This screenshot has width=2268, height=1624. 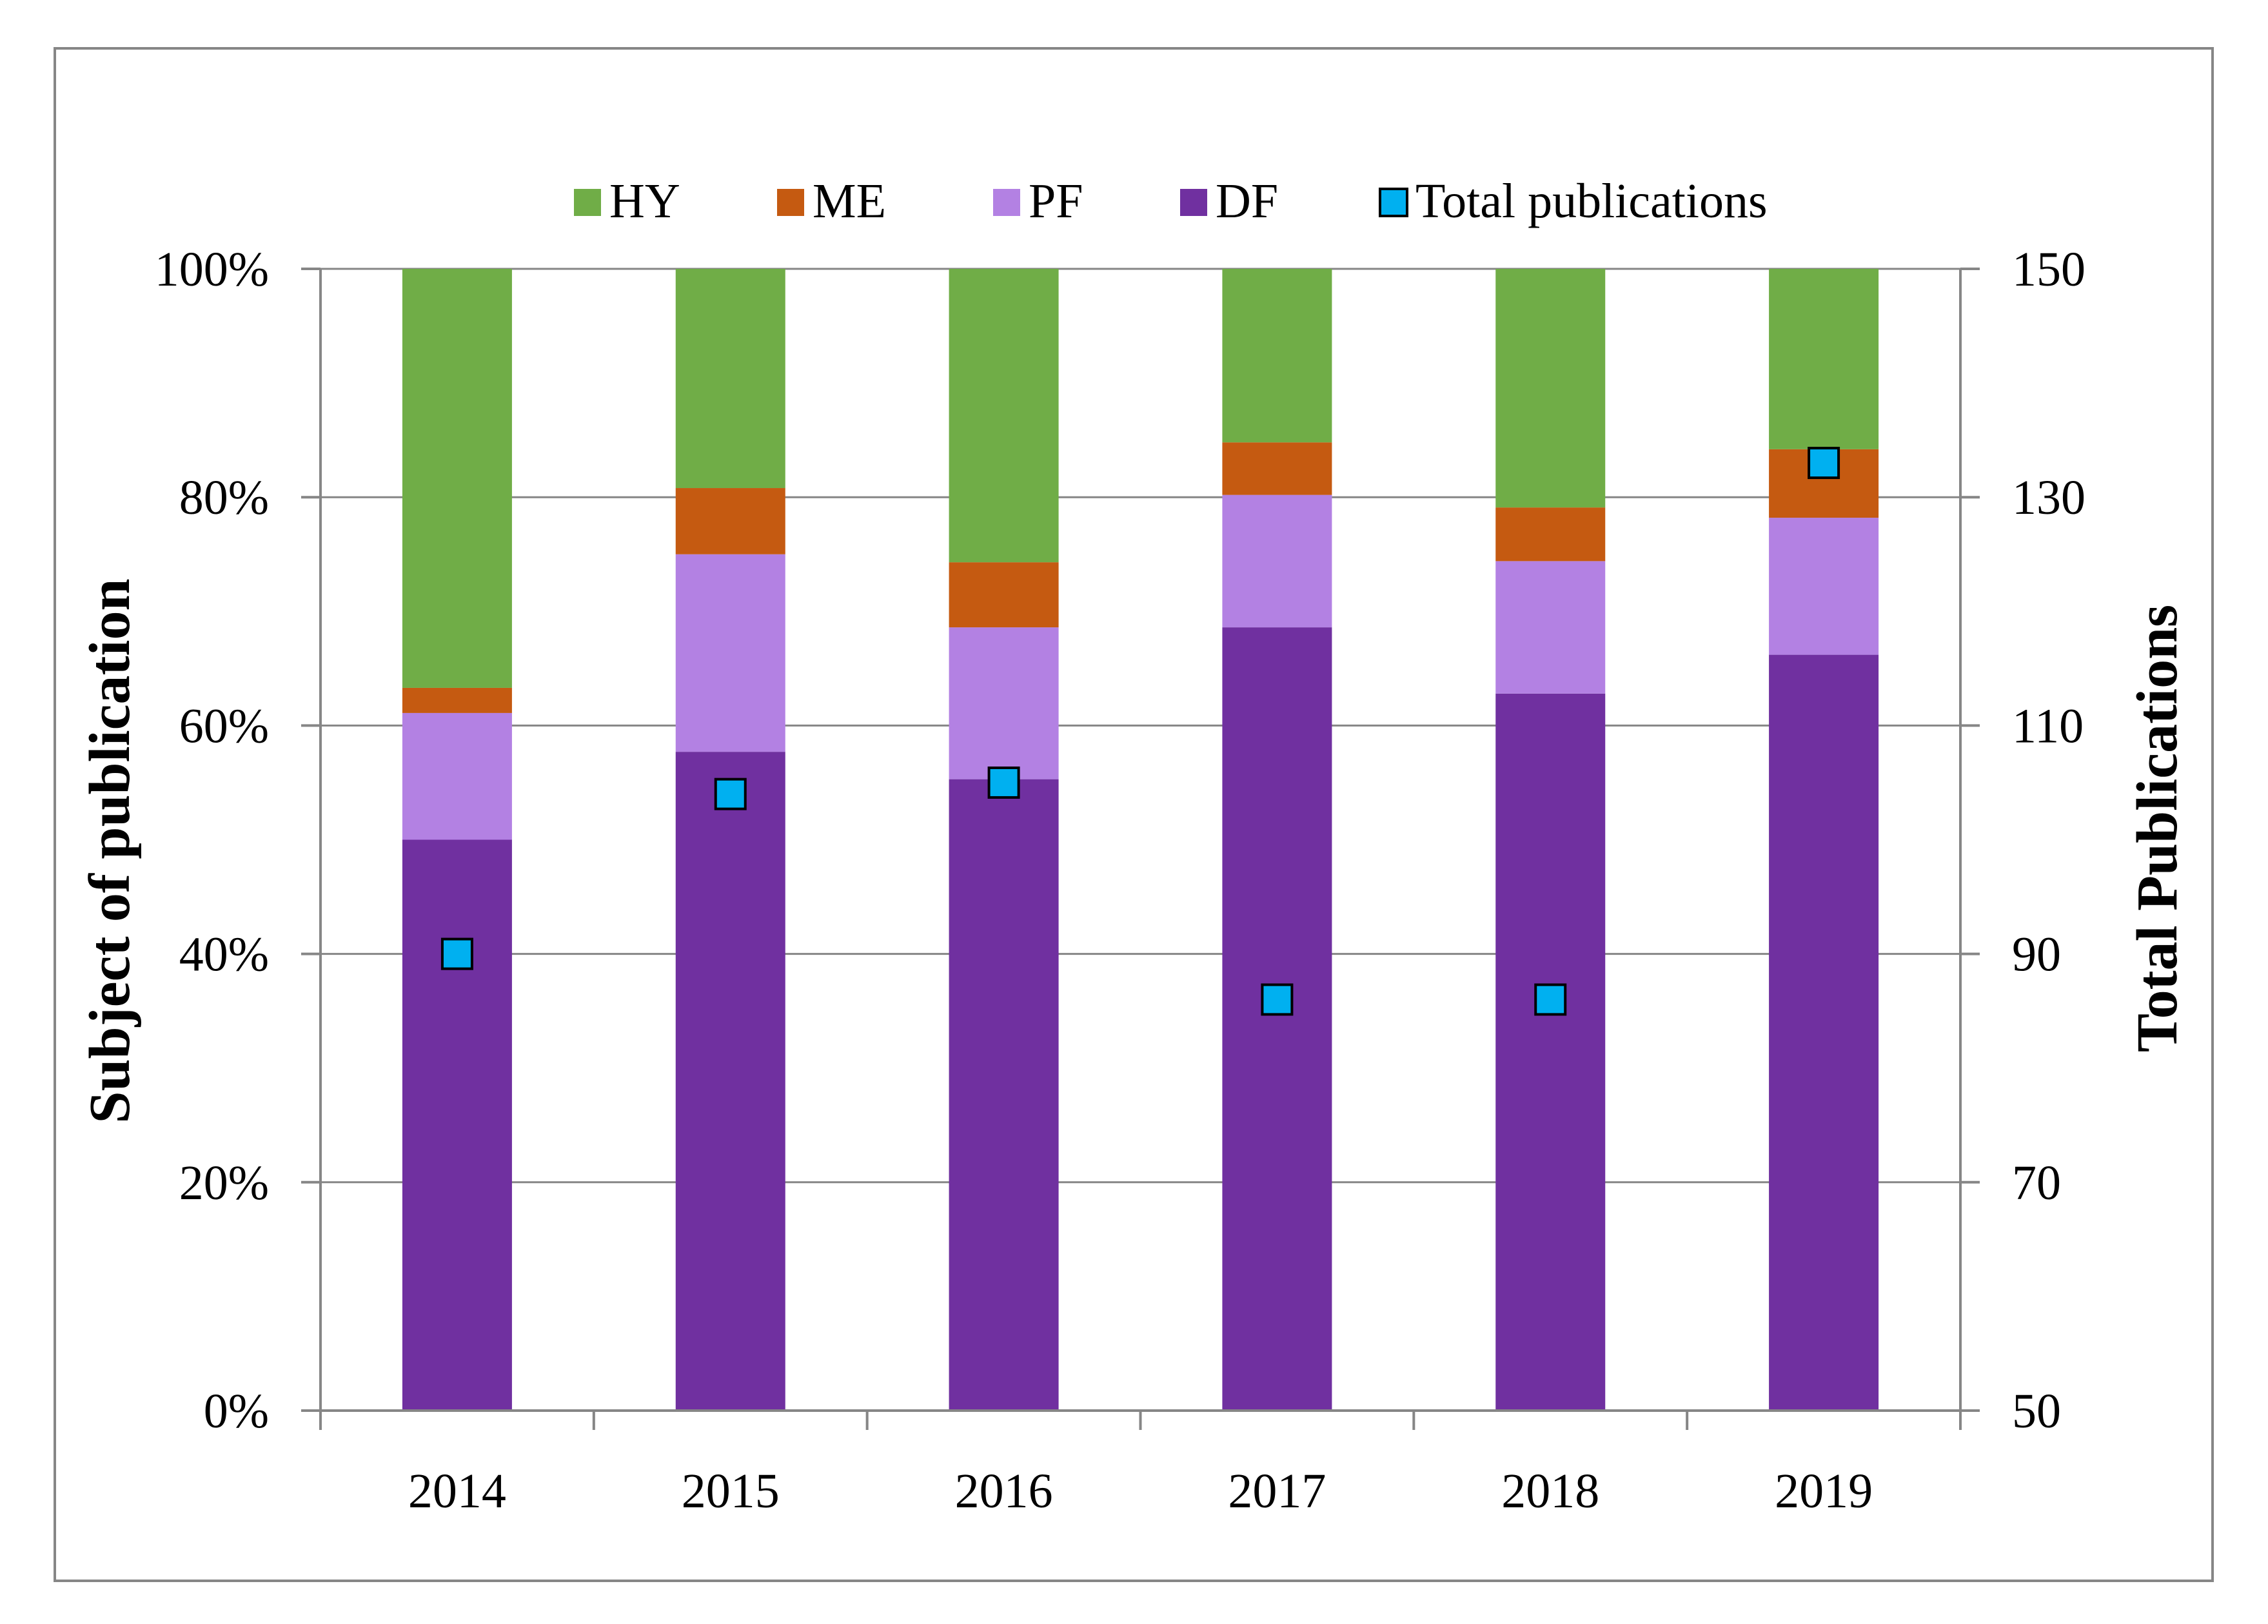 I want to click on legend-label-me: ME, so click(x=849, y=201).